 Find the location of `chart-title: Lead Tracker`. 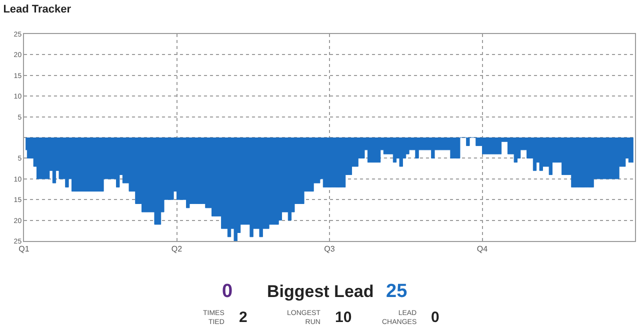

chart-title: Lead Tracker is located at coordinates (37, 10).